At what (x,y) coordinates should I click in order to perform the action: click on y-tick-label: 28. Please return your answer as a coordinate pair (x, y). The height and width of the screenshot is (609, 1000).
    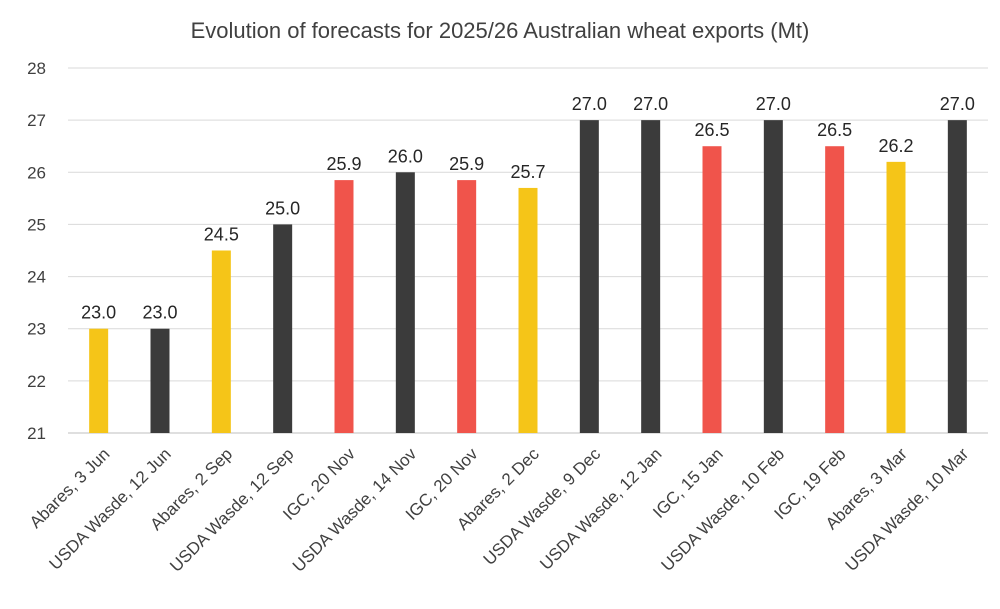
    Looking at the image, I should click on (36, 68).